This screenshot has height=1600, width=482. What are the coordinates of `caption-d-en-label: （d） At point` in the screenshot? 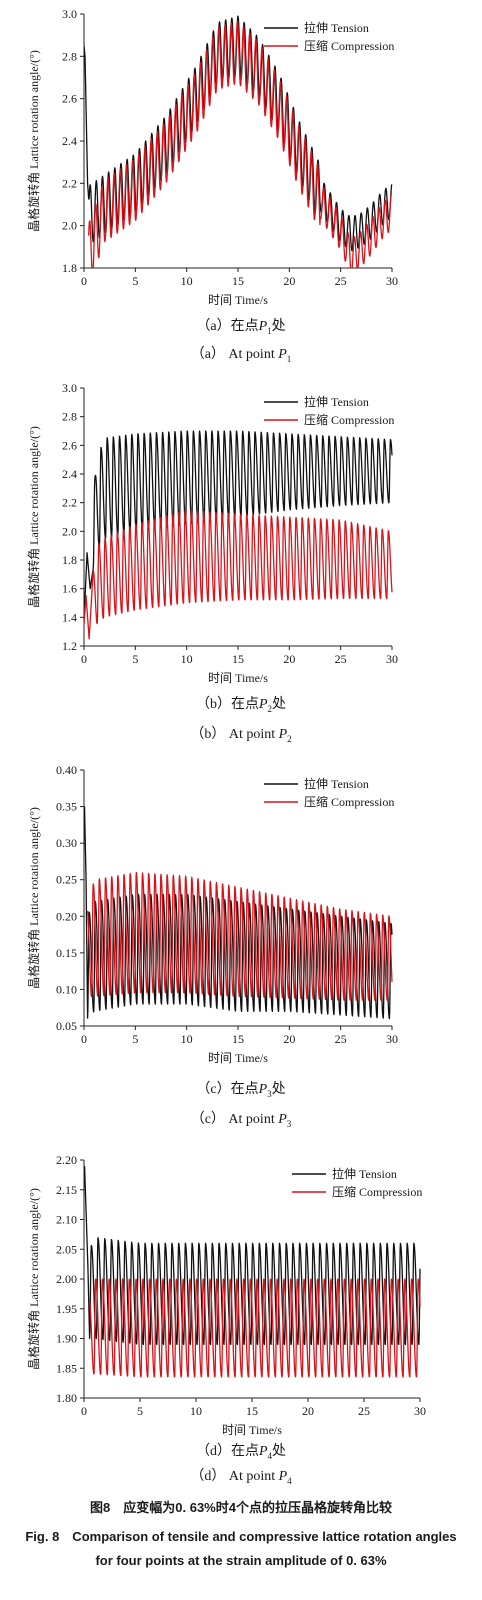 It's located at (233, 1476).